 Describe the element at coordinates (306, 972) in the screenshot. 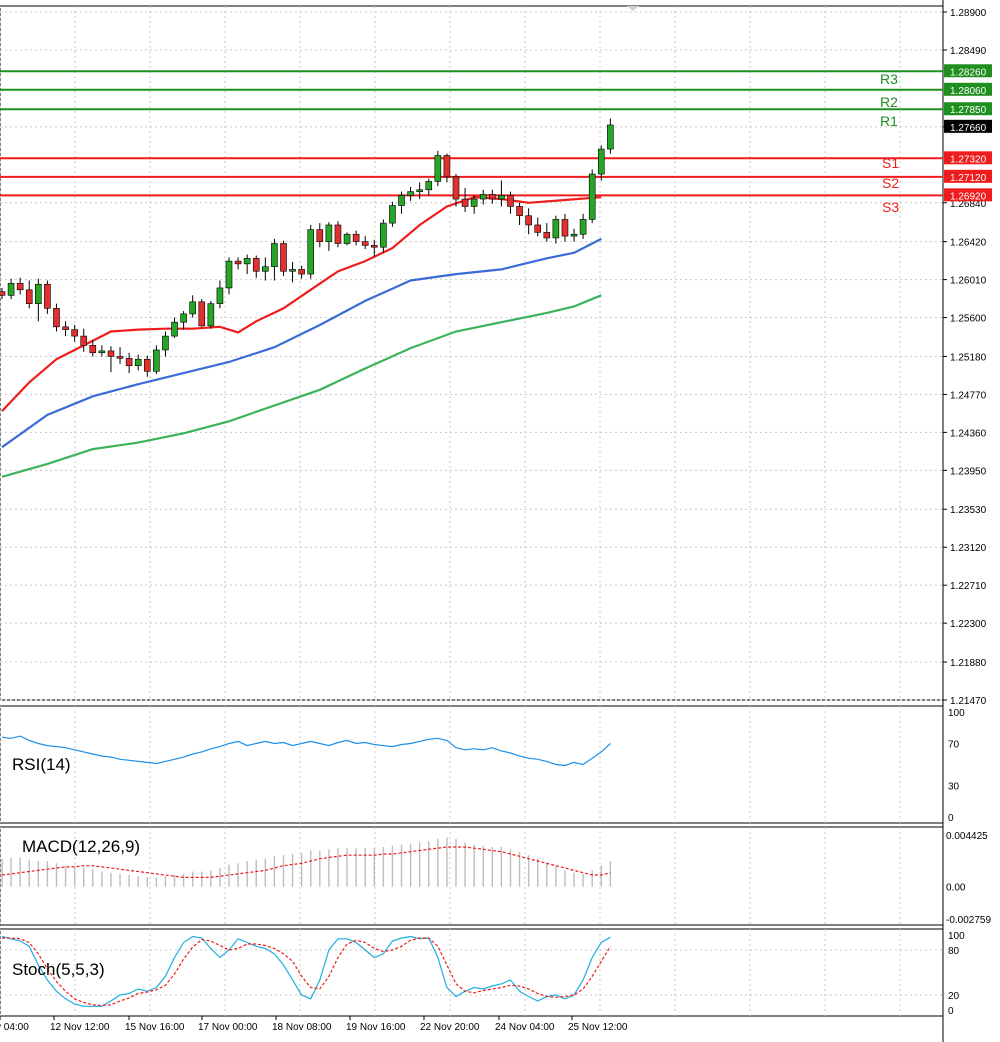

I see `stoch-d-line` at that location.